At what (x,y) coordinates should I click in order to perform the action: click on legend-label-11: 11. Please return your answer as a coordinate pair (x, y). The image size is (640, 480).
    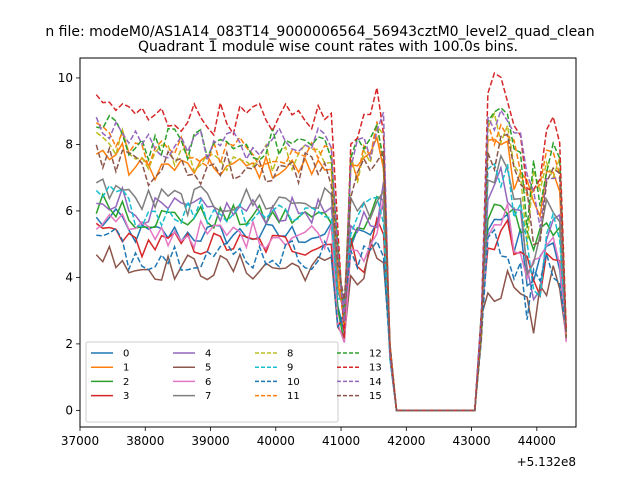
    Looking at the image, I should click on (293, 396).